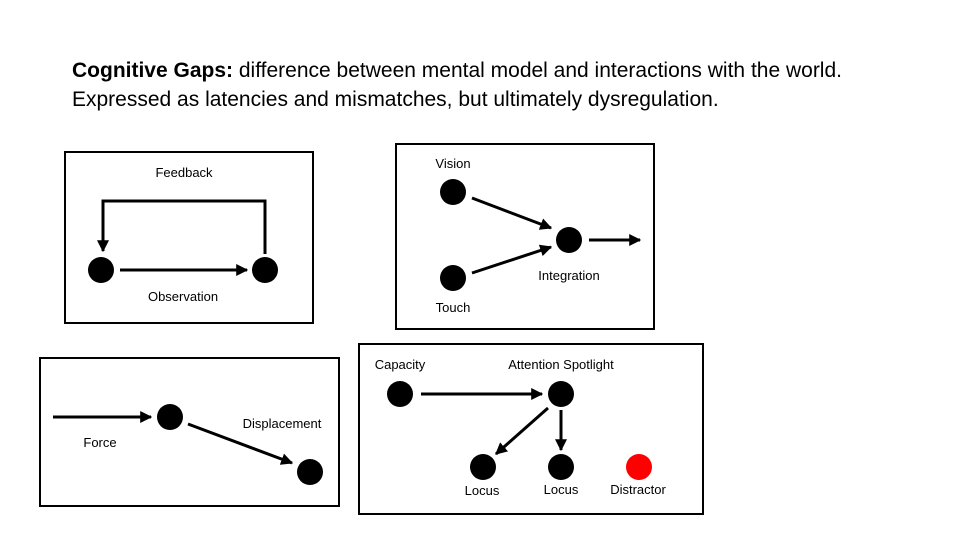  Describe the element at coordinates (561, 394) in the screenshot. I see `spotlight-node` at that location.